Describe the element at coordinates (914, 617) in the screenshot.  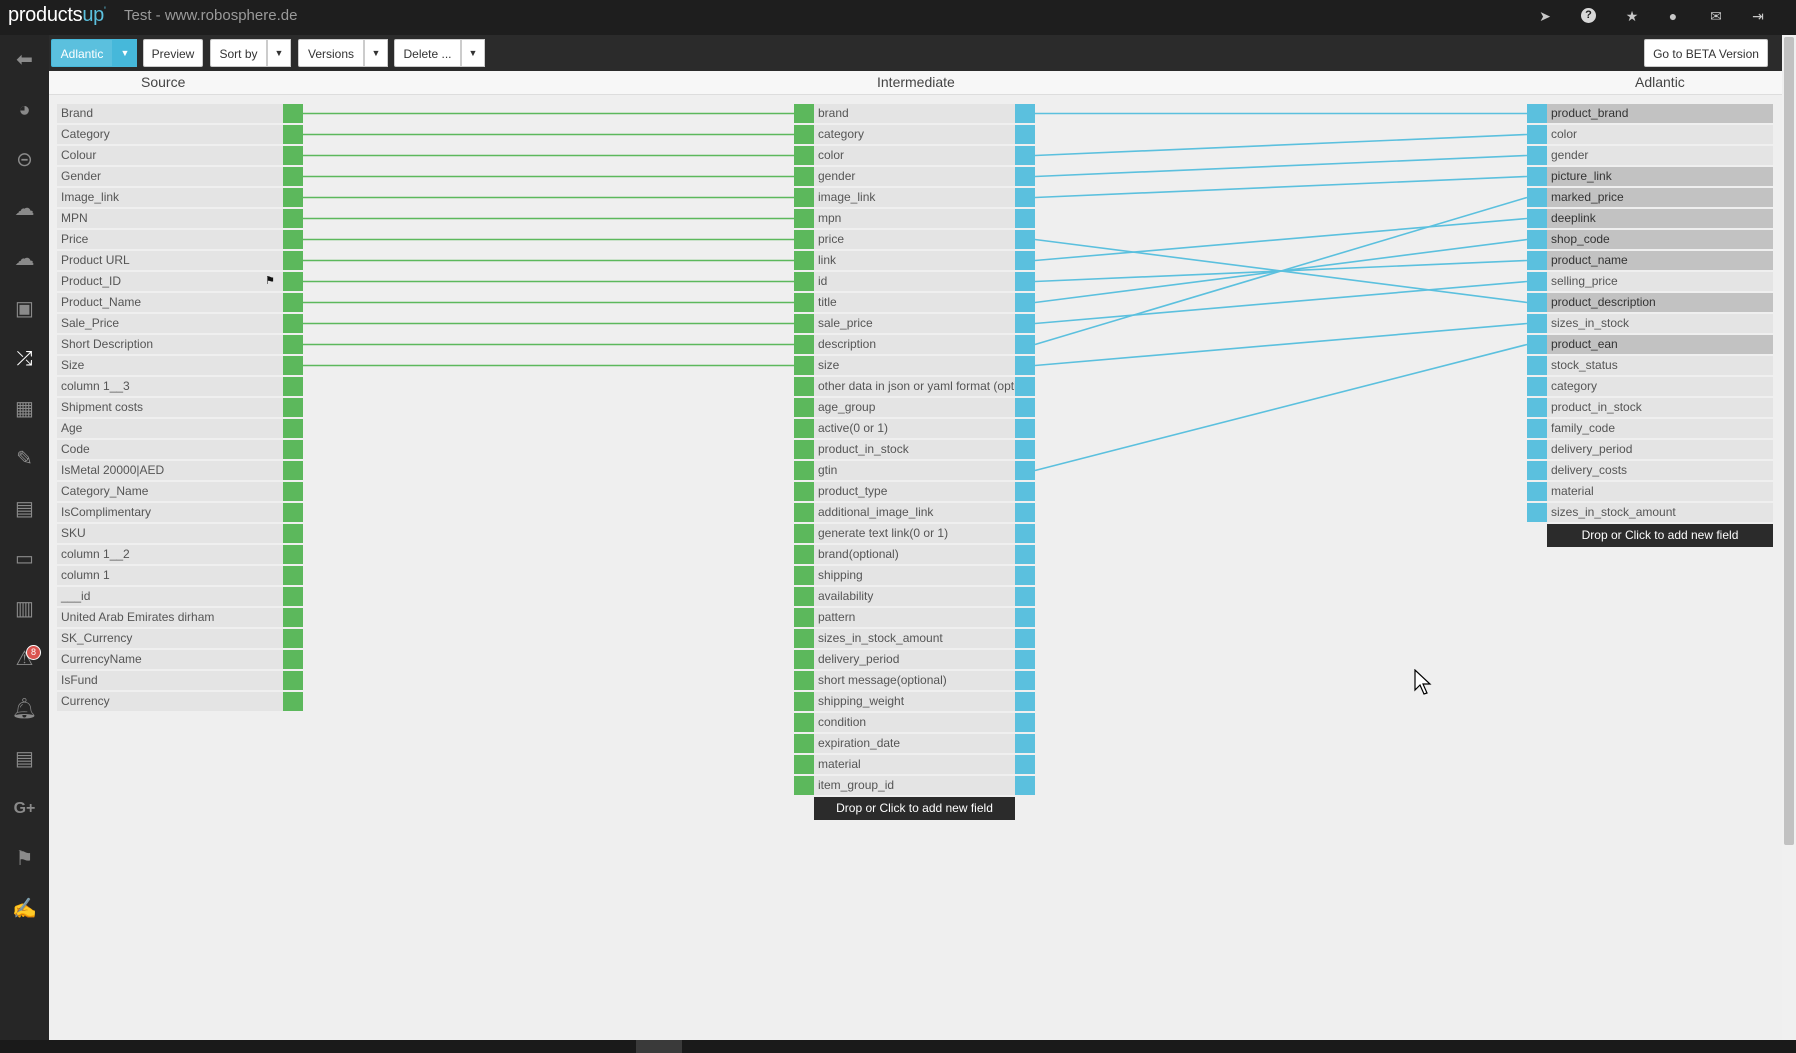
I see `intermediate-field: pattern` at that location.